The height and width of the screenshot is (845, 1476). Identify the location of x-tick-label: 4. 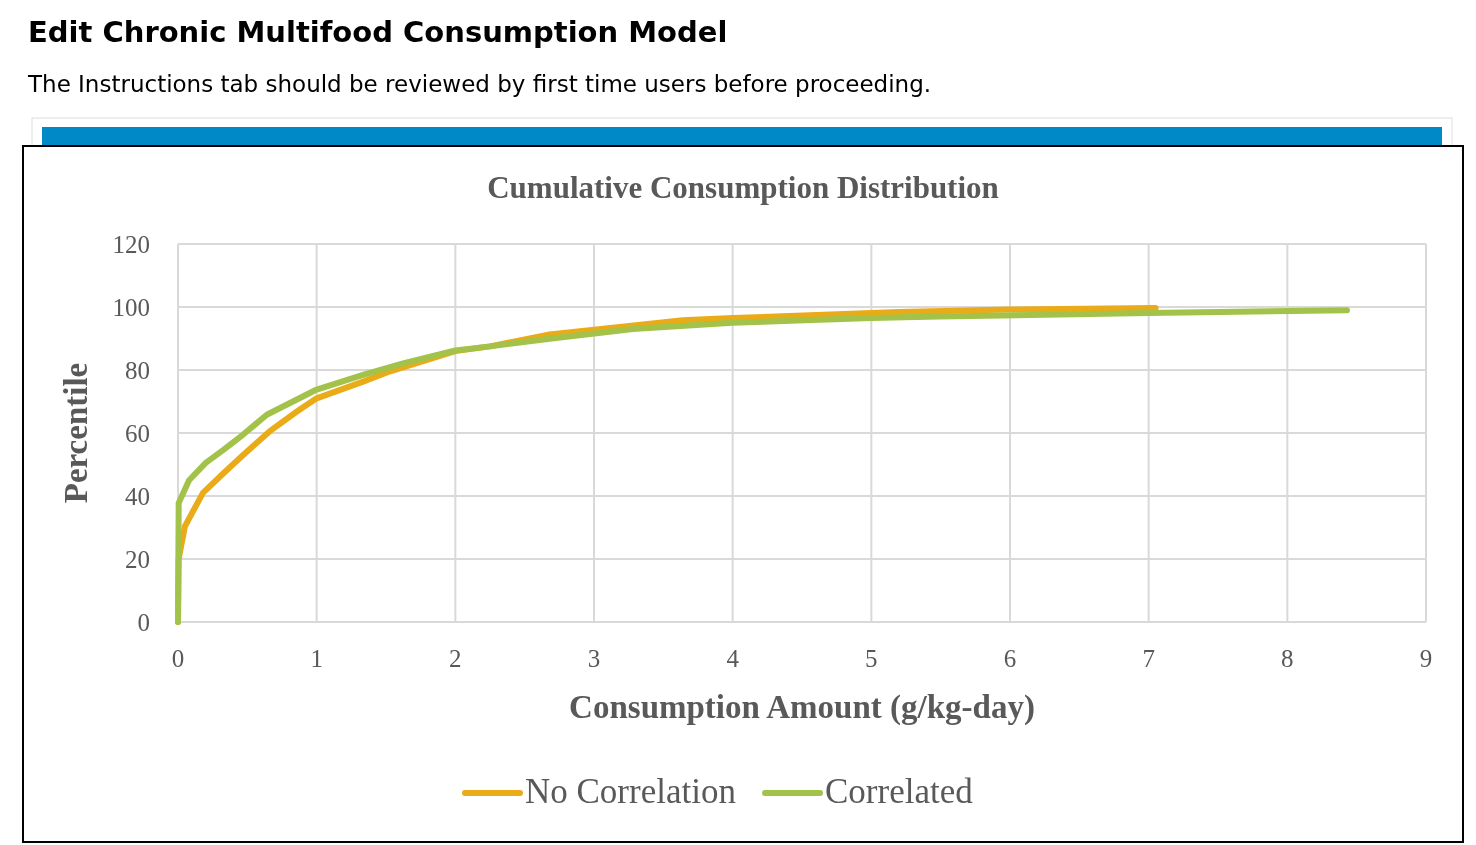
(733, 658).